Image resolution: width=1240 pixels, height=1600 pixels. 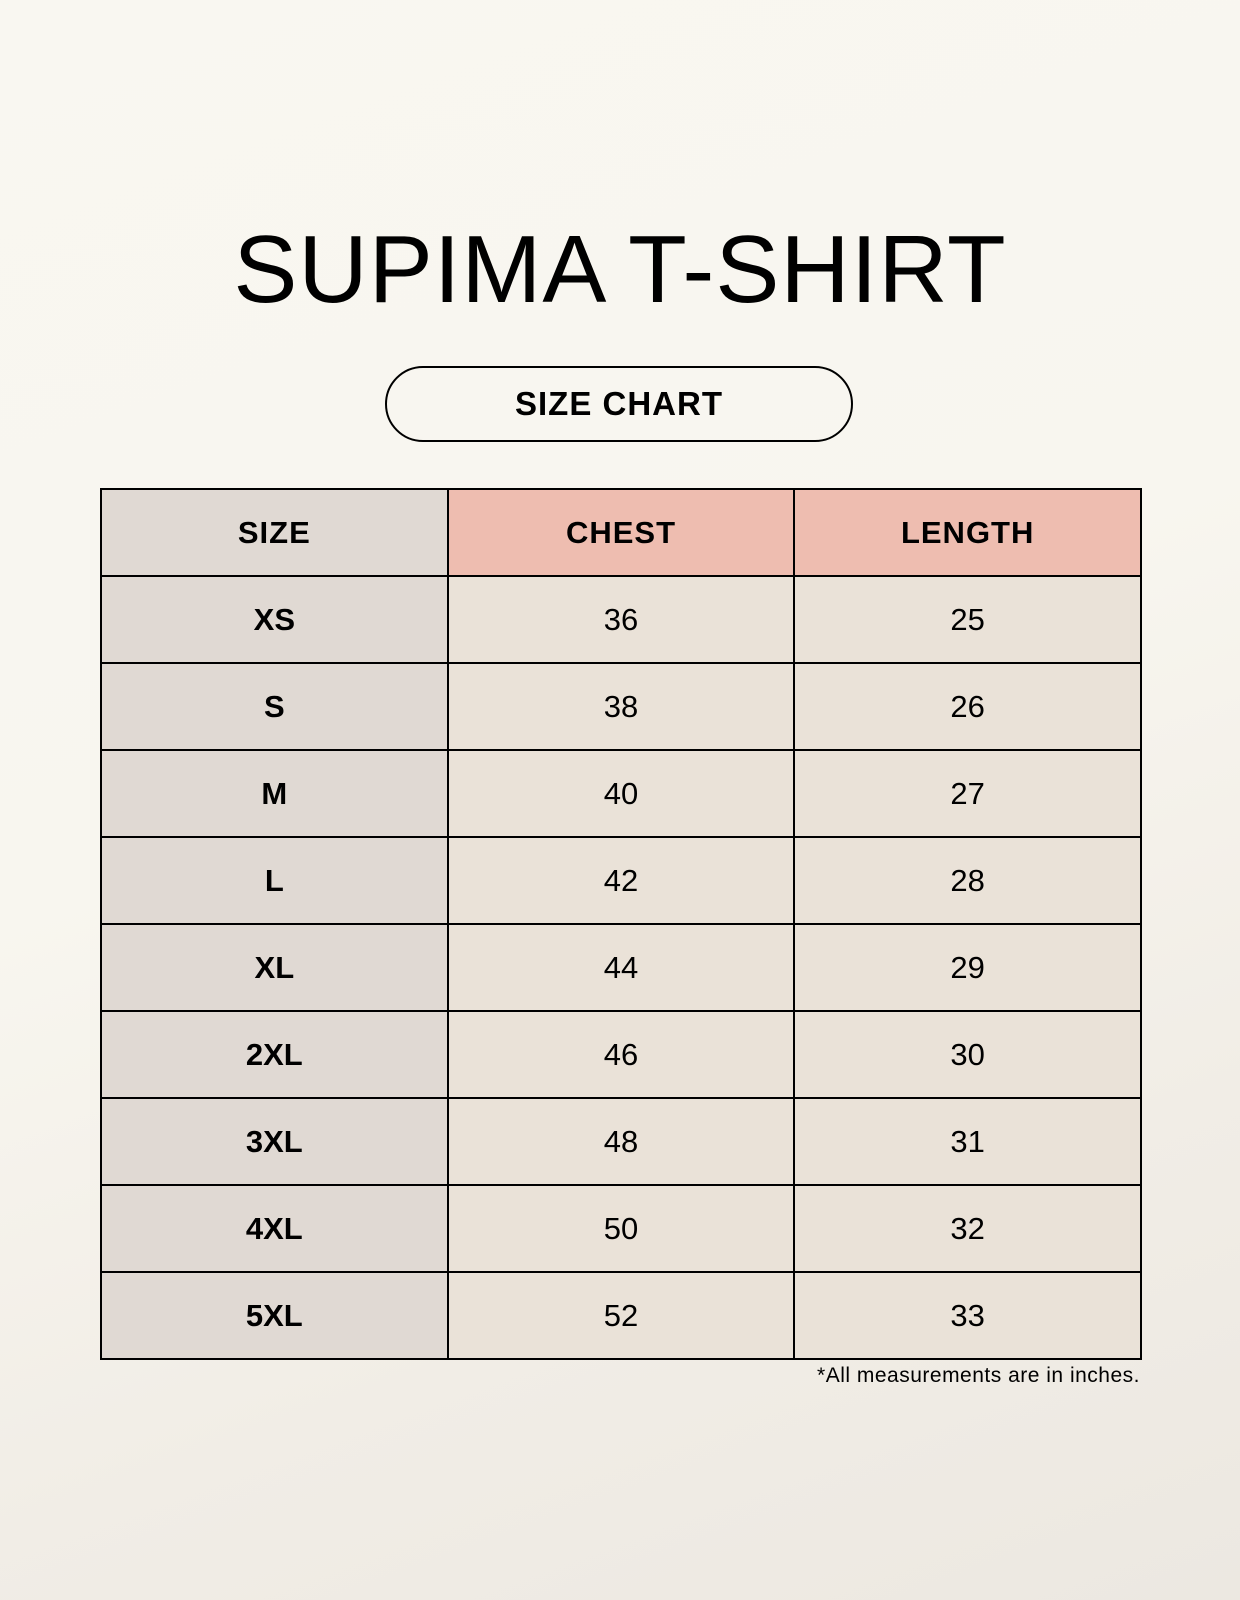 I want to click on cell-size: M, so click(x=274, y=793).